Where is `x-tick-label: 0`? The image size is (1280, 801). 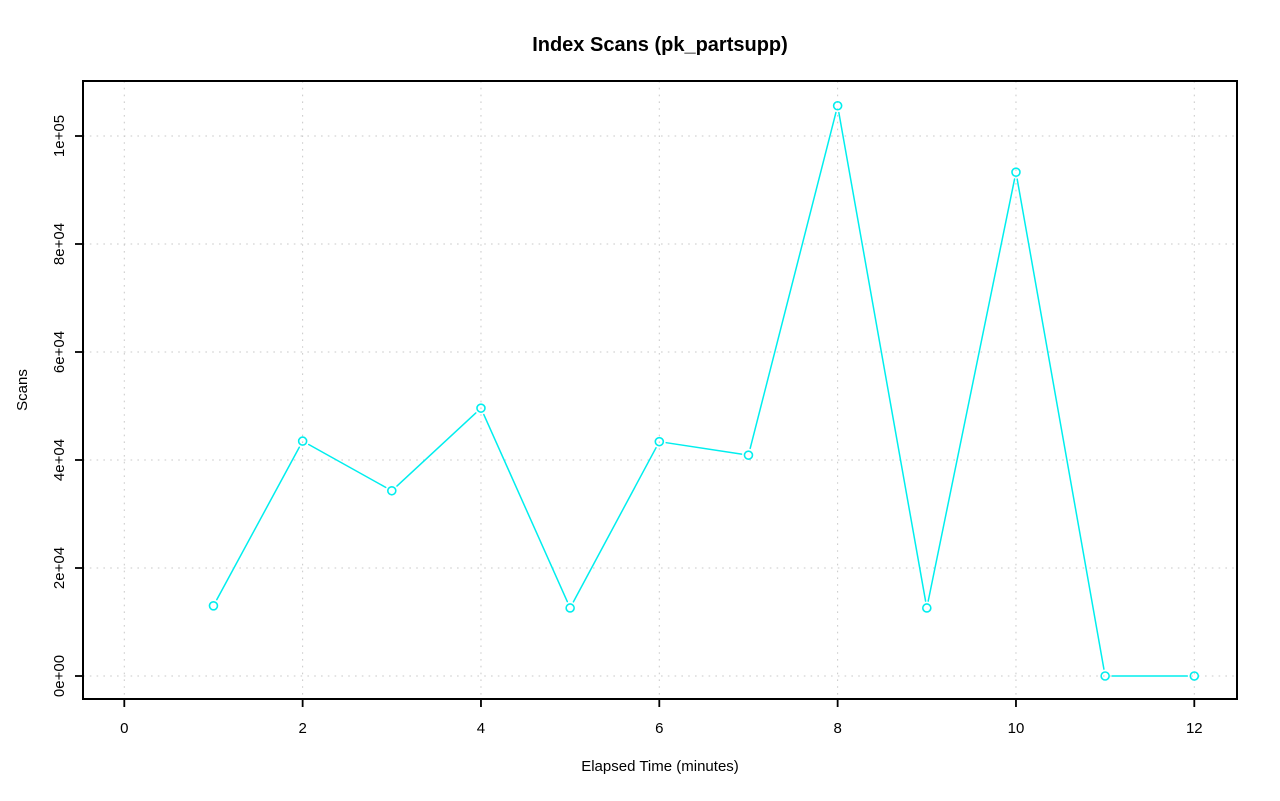
x-tick-label: 0 is located at coordinates (124, 728).